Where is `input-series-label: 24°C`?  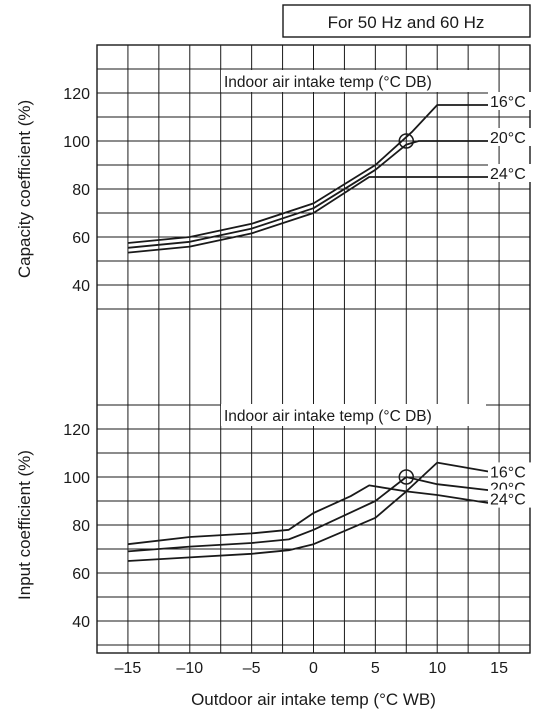
input-series-label: 24°C is located at coordinates (508, 500).